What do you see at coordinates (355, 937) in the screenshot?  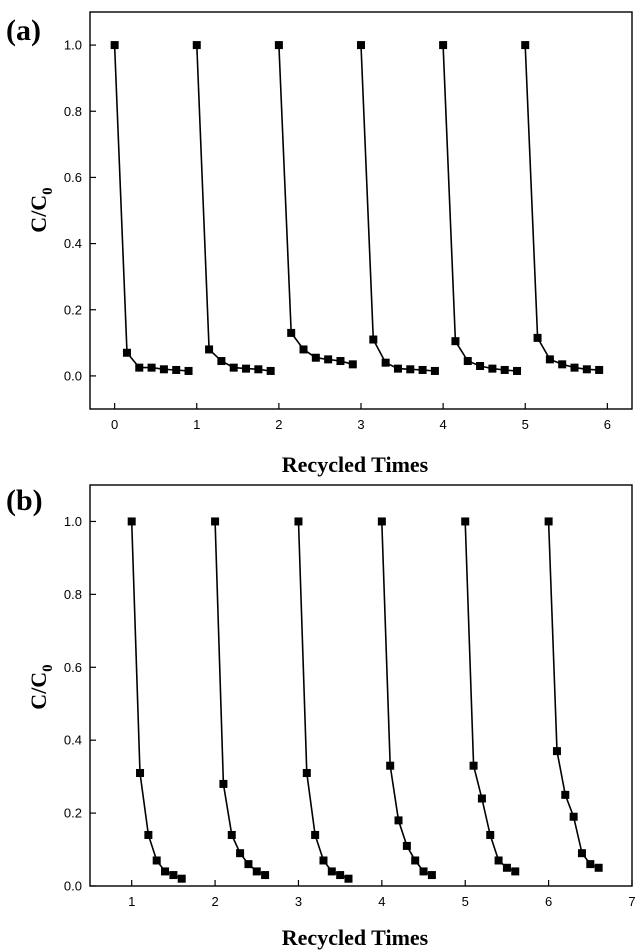 I see `panel-b-x-axis-title: Recycled Times` at bounding box center [355, 937].